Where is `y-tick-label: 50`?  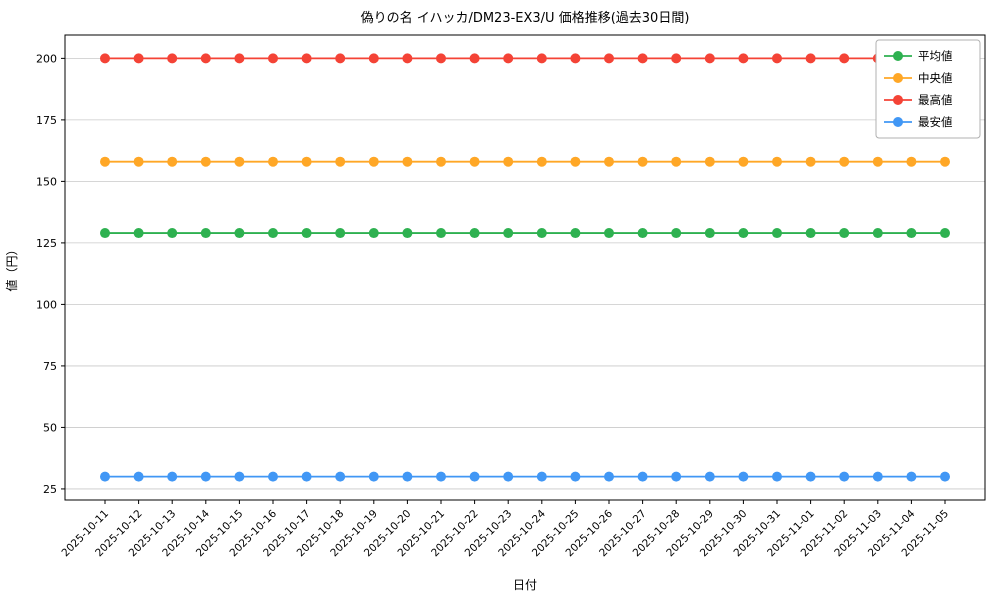 y-tick-label: 50 is located at coordinates (50, 427).